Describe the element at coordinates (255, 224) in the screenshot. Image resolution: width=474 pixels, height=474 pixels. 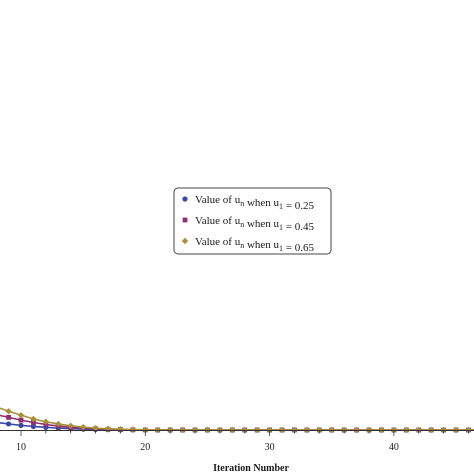
I see `legend-entry-text: Value of un when u1 = 0.45` at that location.